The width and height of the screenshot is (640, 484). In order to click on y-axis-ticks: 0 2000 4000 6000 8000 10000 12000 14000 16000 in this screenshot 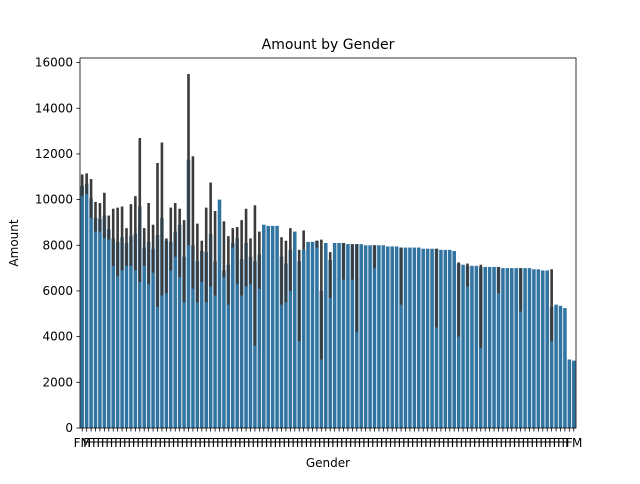, I will do `click(57, 245)`.